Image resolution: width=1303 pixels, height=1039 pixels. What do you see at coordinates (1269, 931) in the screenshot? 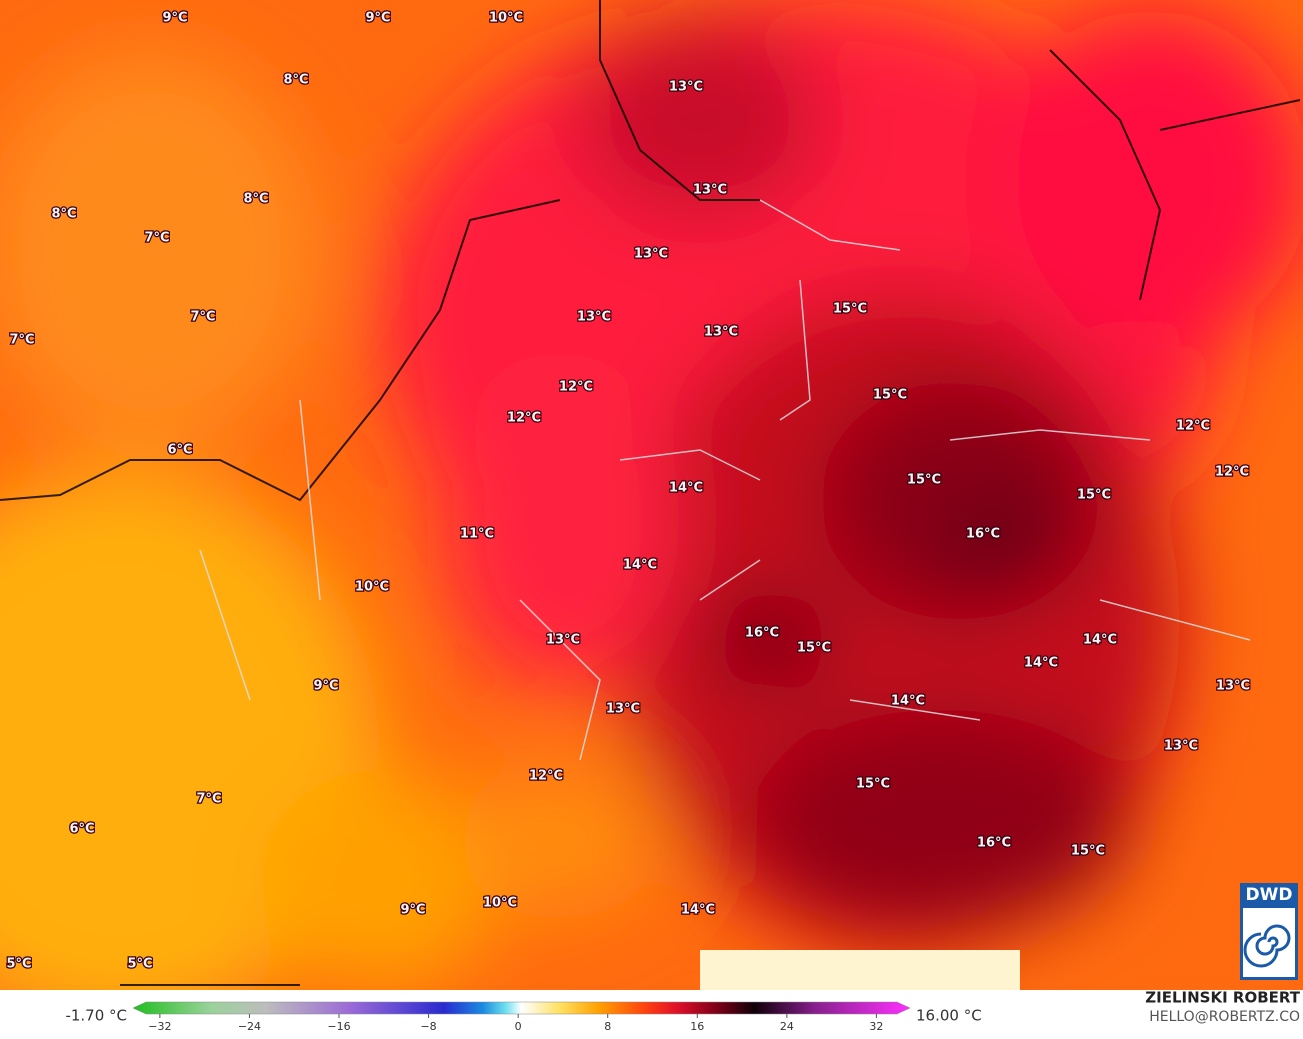
I see `dwd-logo: DWD` at bounding box center [1269, 931].